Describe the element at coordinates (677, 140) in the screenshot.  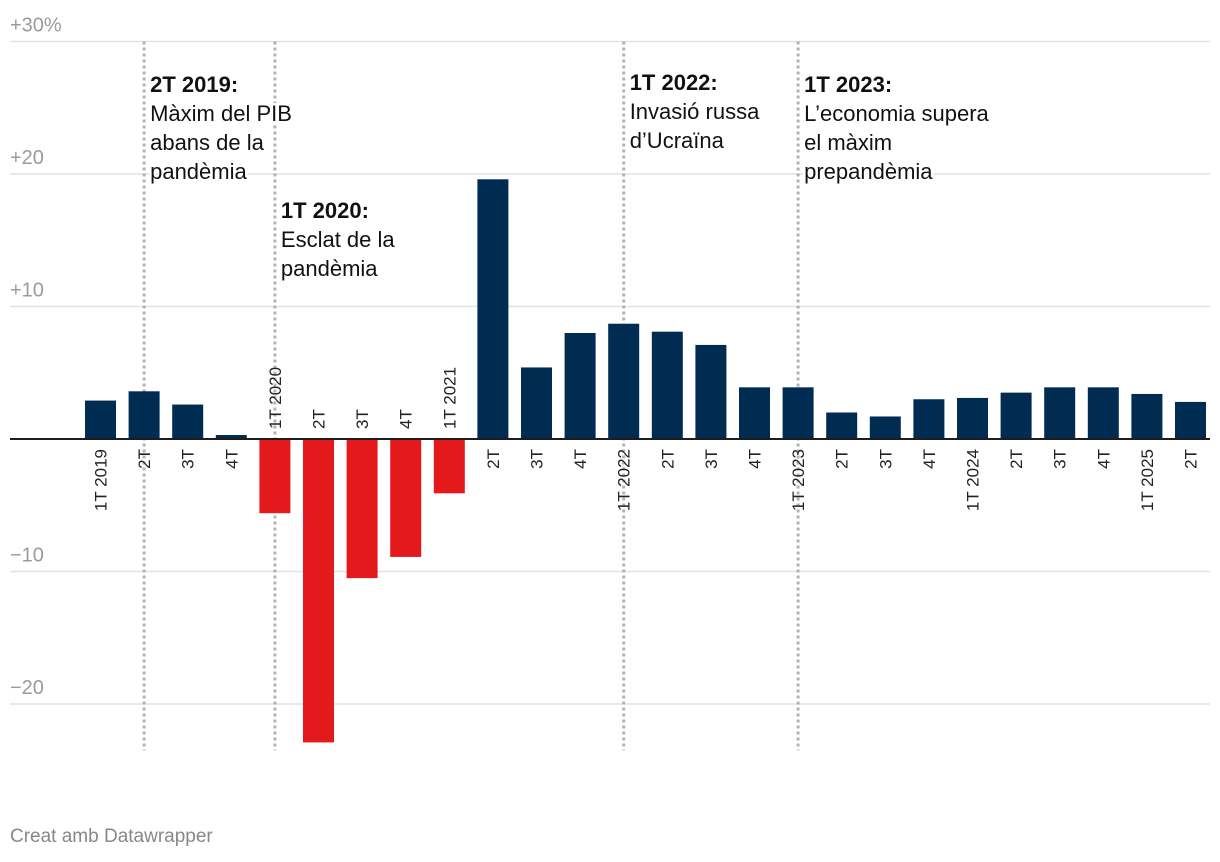
I see `annotation-text: d’Ucraïna` at that location.